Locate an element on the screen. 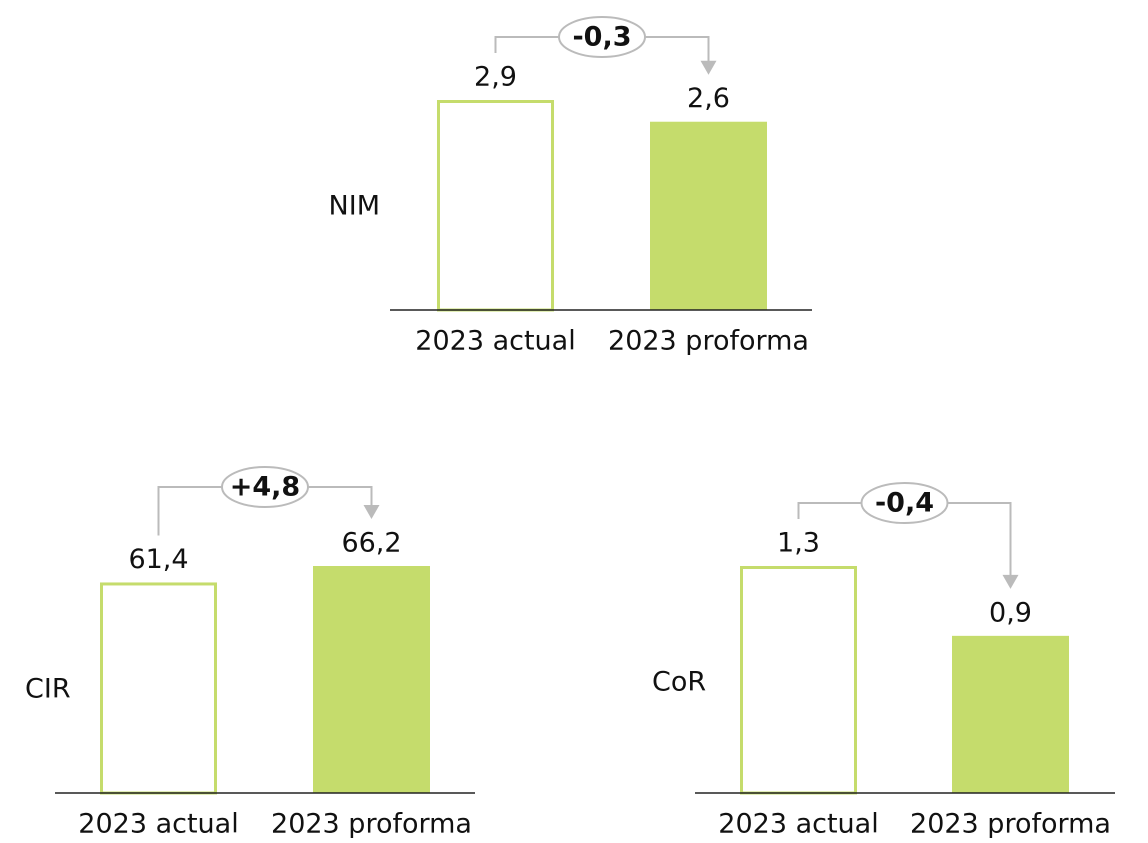 The image size is (1148, 843). value-label: 0,9 is located at coordinates (1010, 612).